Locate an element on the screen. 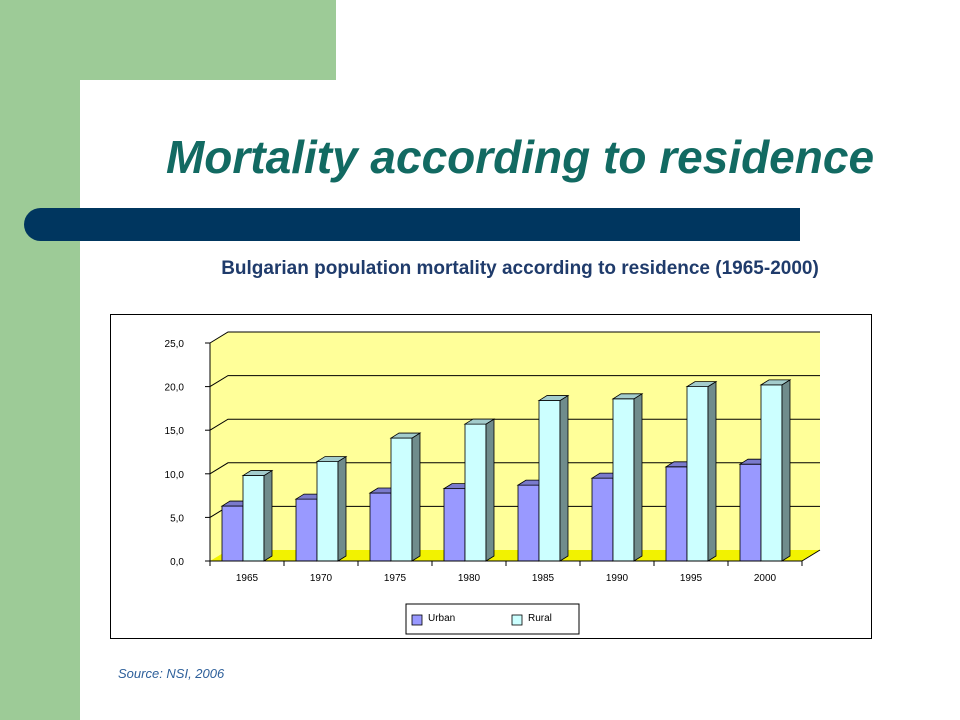 The image size is (960, 720). x-tick-label: 1985 is located at coordinates (543, 578).